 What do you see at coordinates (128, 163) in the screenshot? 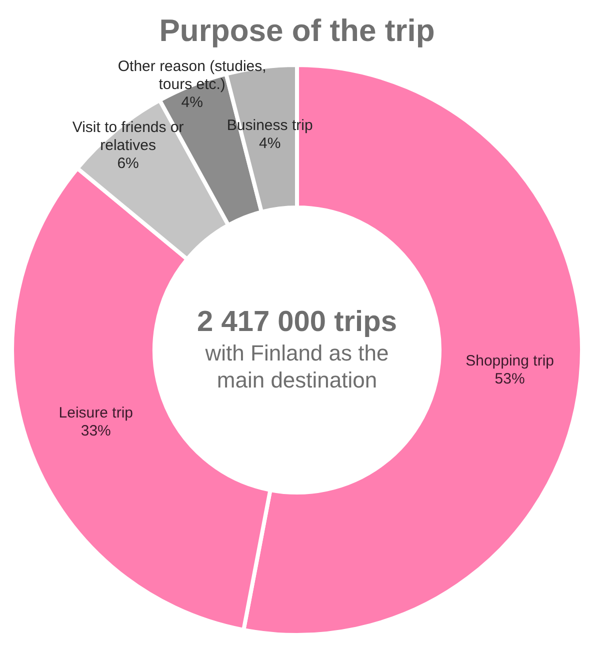
I see `data-label: 6%` at bounding box center [128, 163].